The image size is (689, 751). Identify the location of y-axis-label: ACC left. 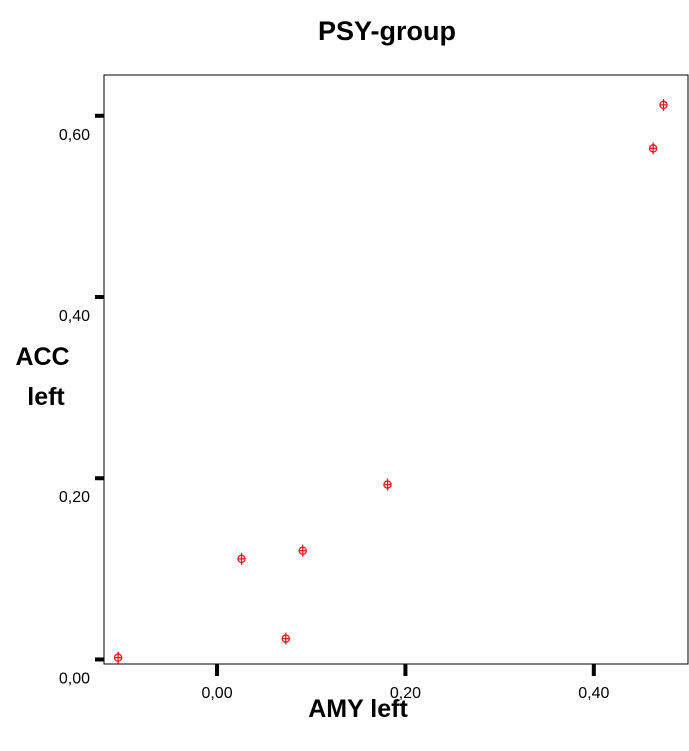
(45, 377).